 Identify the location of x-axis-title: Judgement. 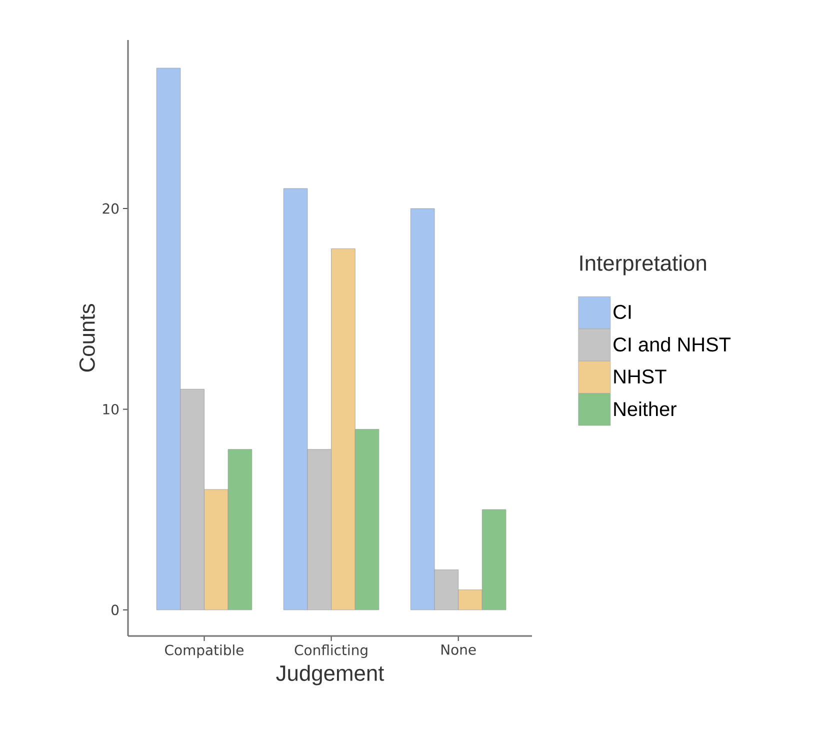
(330, 675).